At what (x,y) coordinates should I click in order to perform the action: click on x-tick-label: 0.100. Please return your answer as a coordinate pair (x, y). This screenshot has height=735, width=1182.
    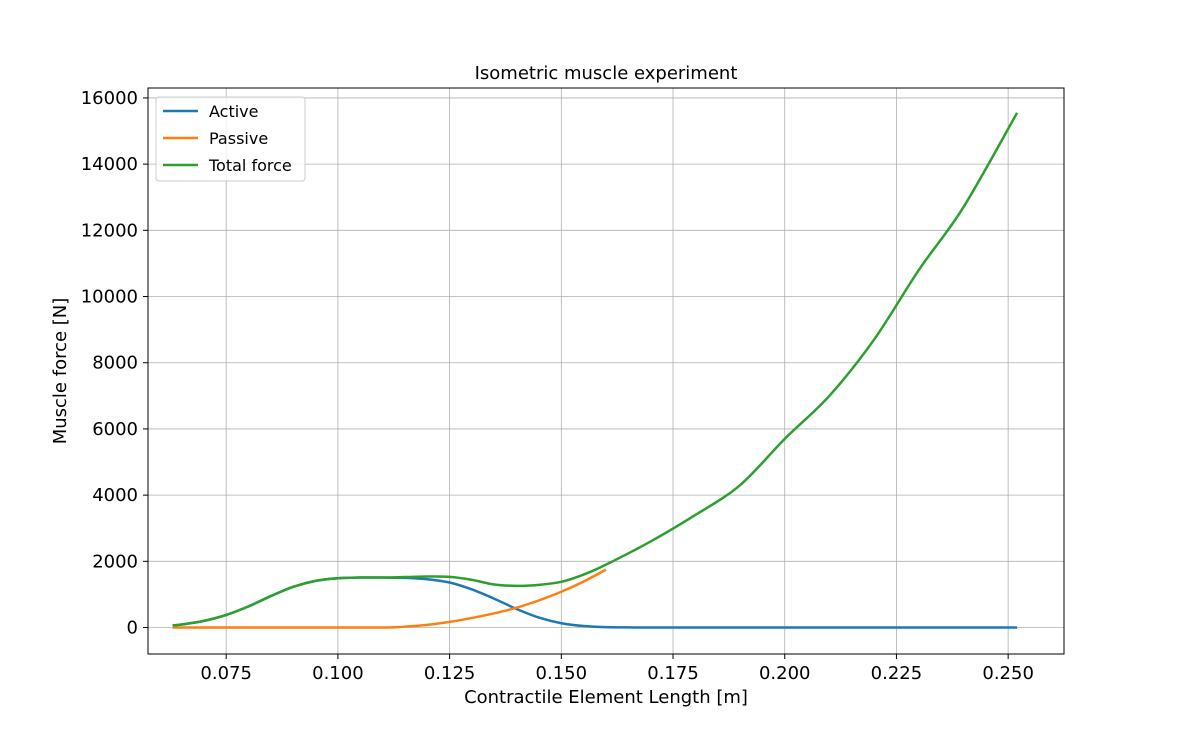
    Looking at the image, I should click on (338, 673).